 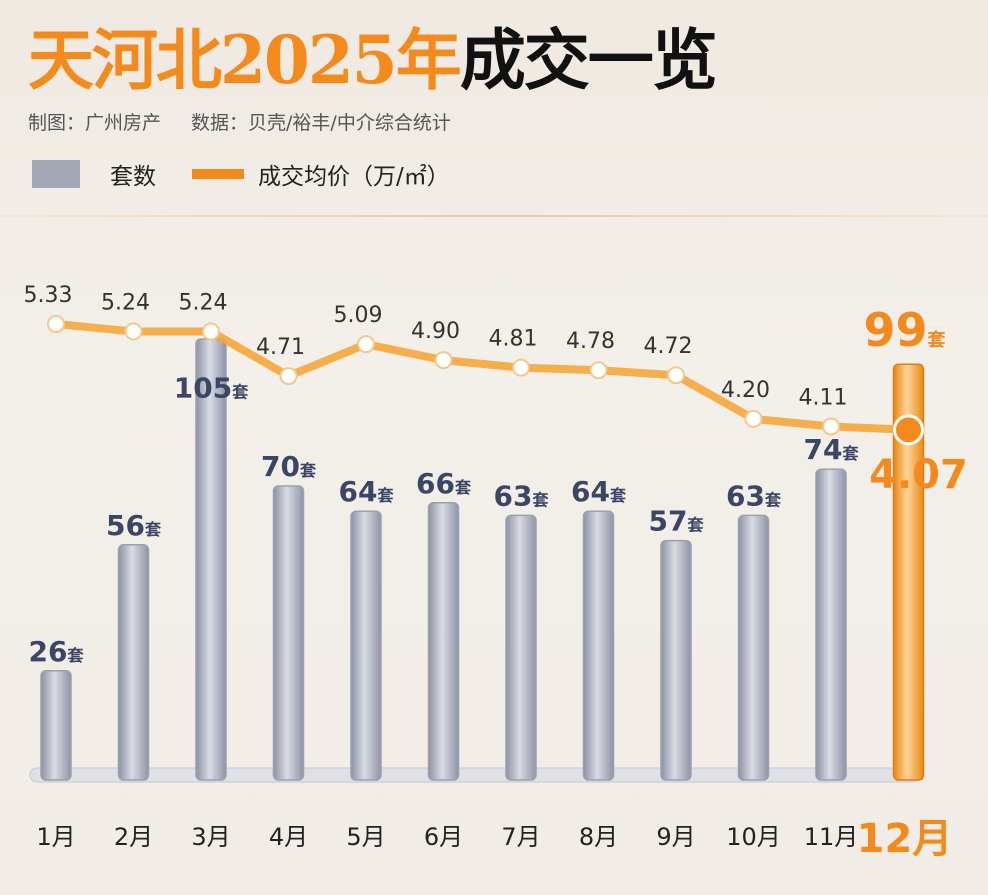 What do you see at coordinates (289, 466) in the screenshot?
I see `bar-label: 70套` at bounding box center [289, 466].